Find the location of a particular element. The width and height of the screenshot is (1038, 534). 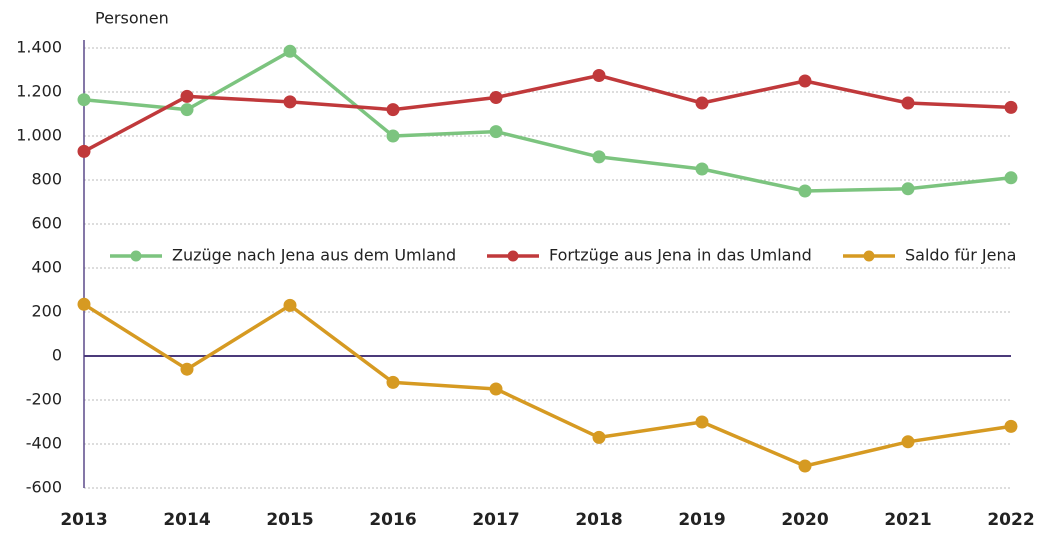

legend-label: Saldo für Jena is located at coordinates (960, 255).